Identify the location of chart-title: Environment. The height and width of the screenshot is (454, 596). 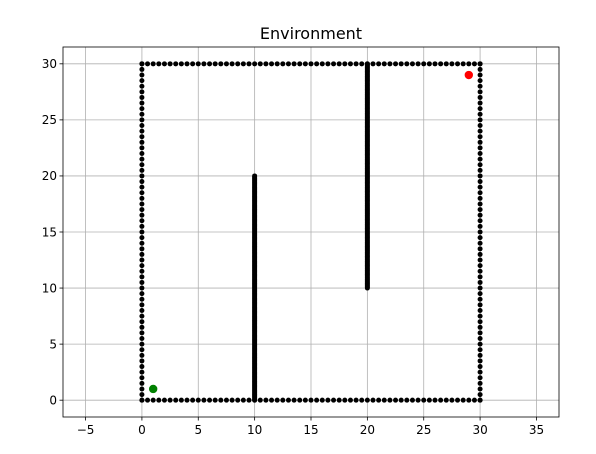
(311, 33).